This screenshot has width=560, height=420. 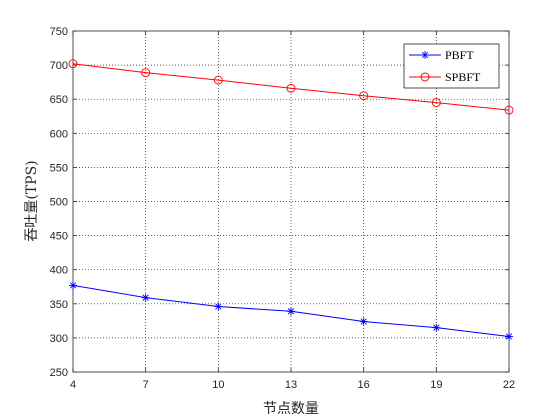 I want to click on y-tick-label: 400, so click(x=59, y=271).